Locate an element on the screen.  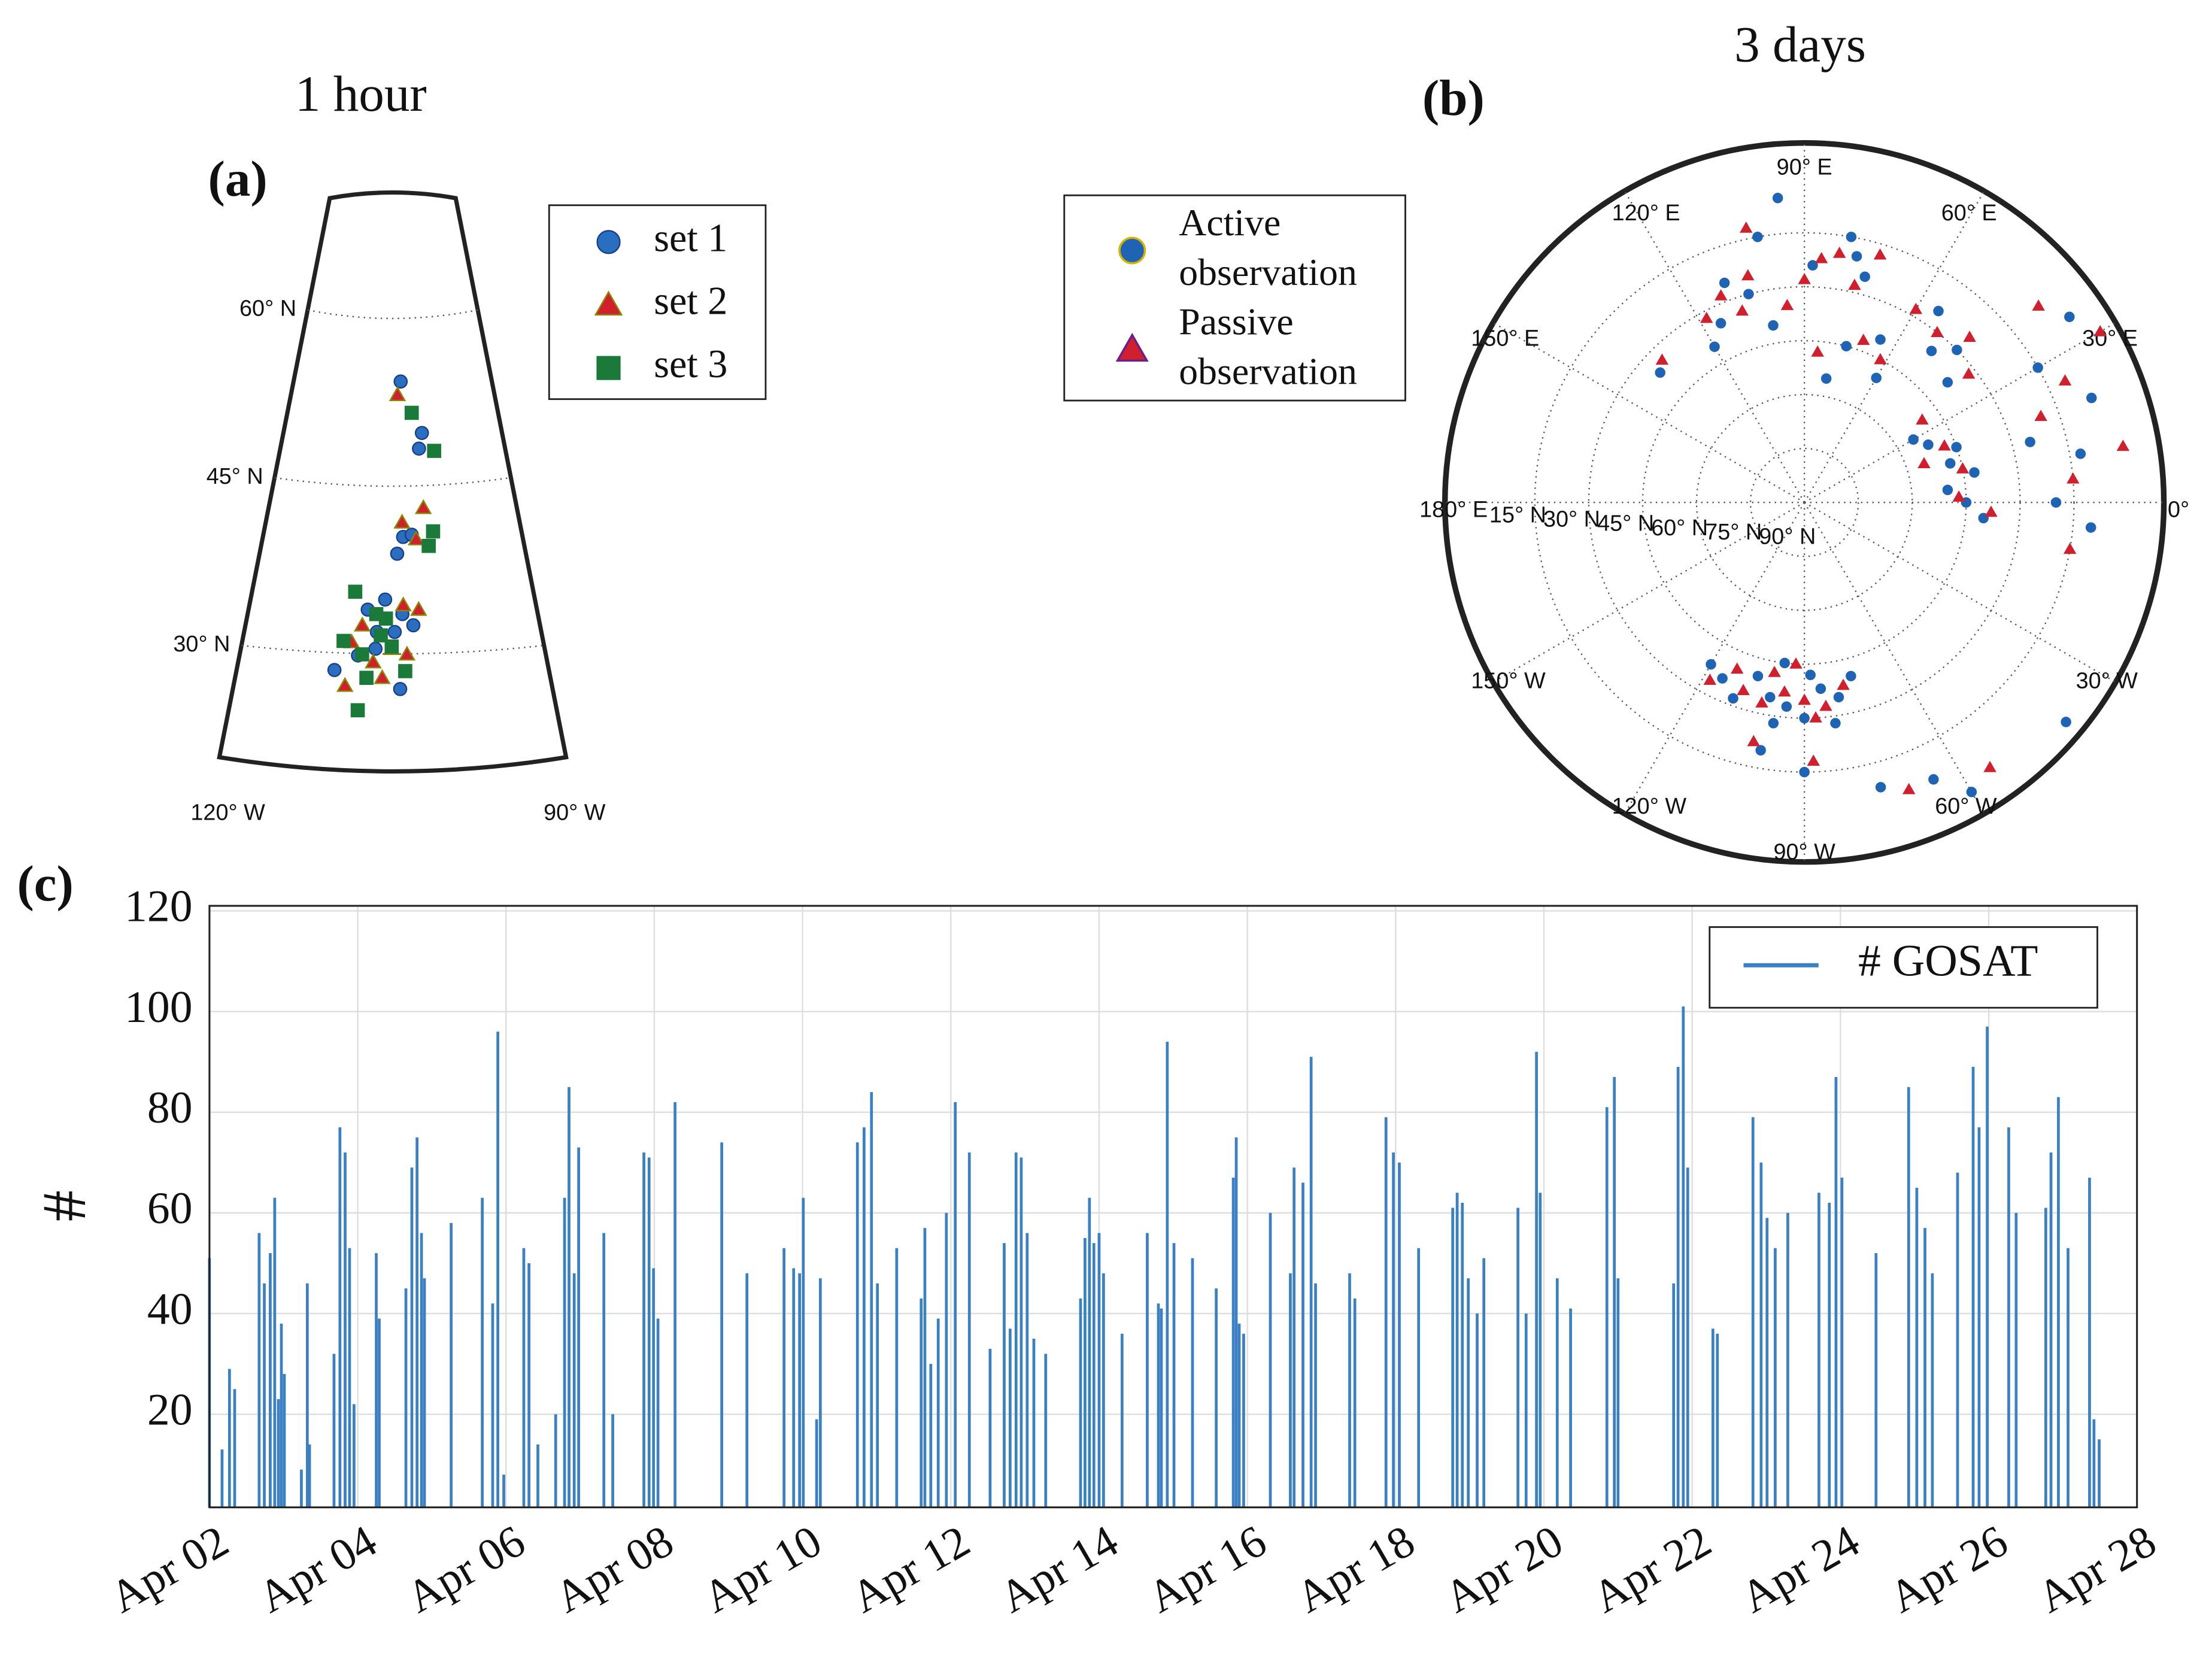
lon-tick-label: 180° E is located at coordinates (1453, 509).